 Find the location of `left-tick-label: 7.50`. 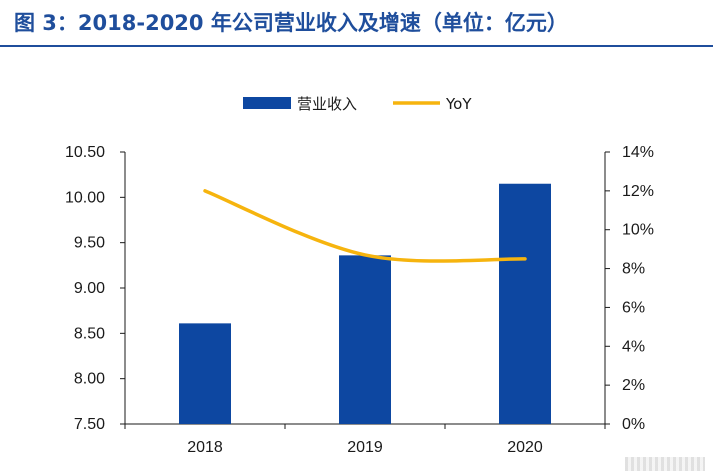

left-tick-label: 7.50 is located at coordinates (89, 424).